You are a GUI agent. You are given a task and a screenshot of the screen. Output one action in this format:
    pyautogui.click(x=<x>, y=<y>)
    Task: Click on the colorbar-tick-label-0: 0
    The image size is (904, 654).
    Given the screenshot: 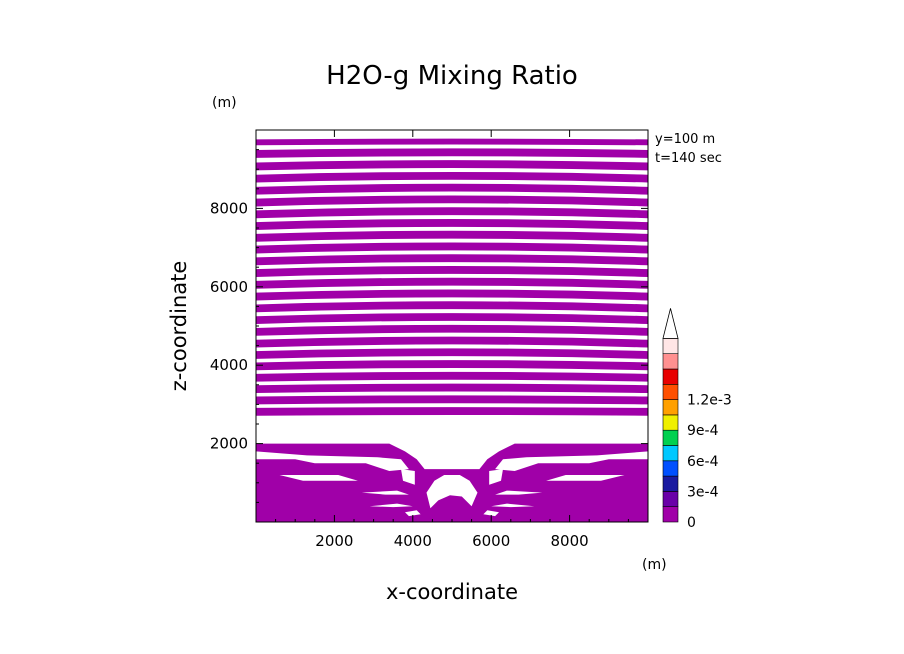 What is the action you would take?
    pyautogui.click(x=691, y=523)
    